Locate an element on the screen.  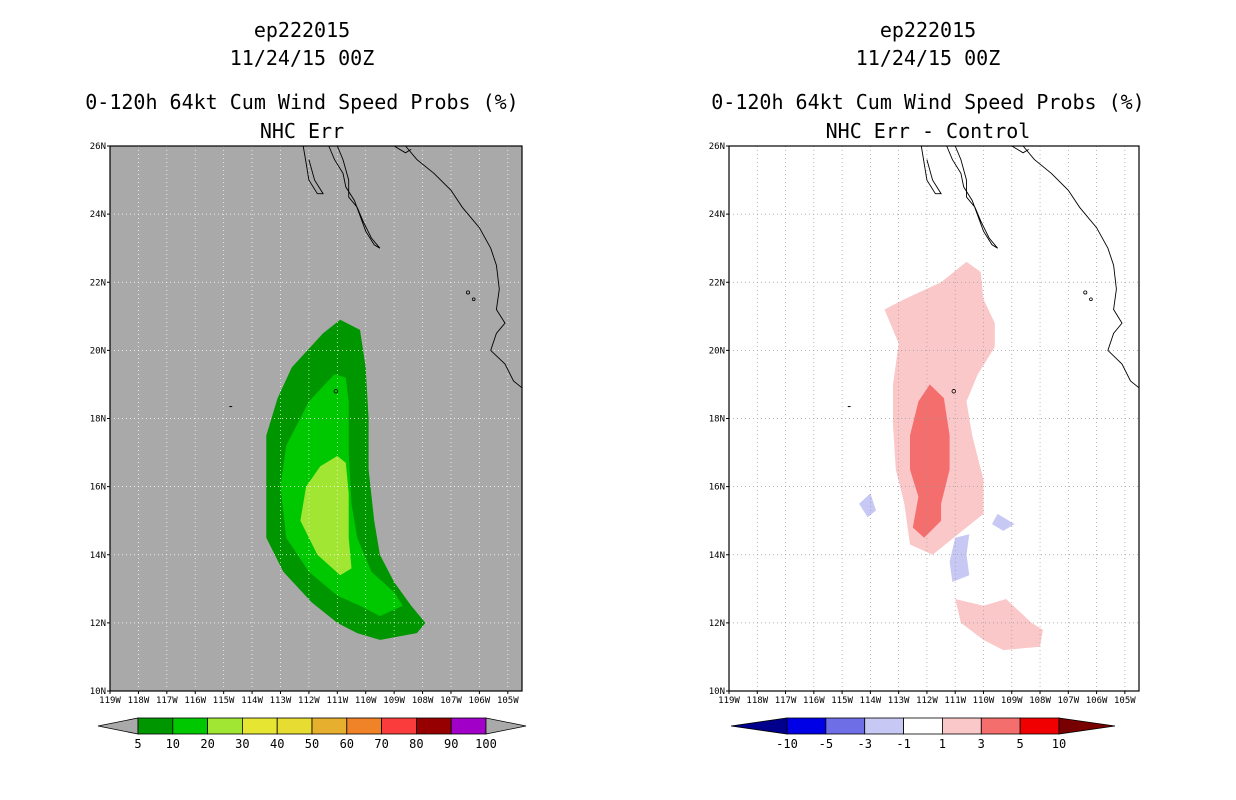
left-lon-tick-label: 118W is located at coordinates (139, 701).